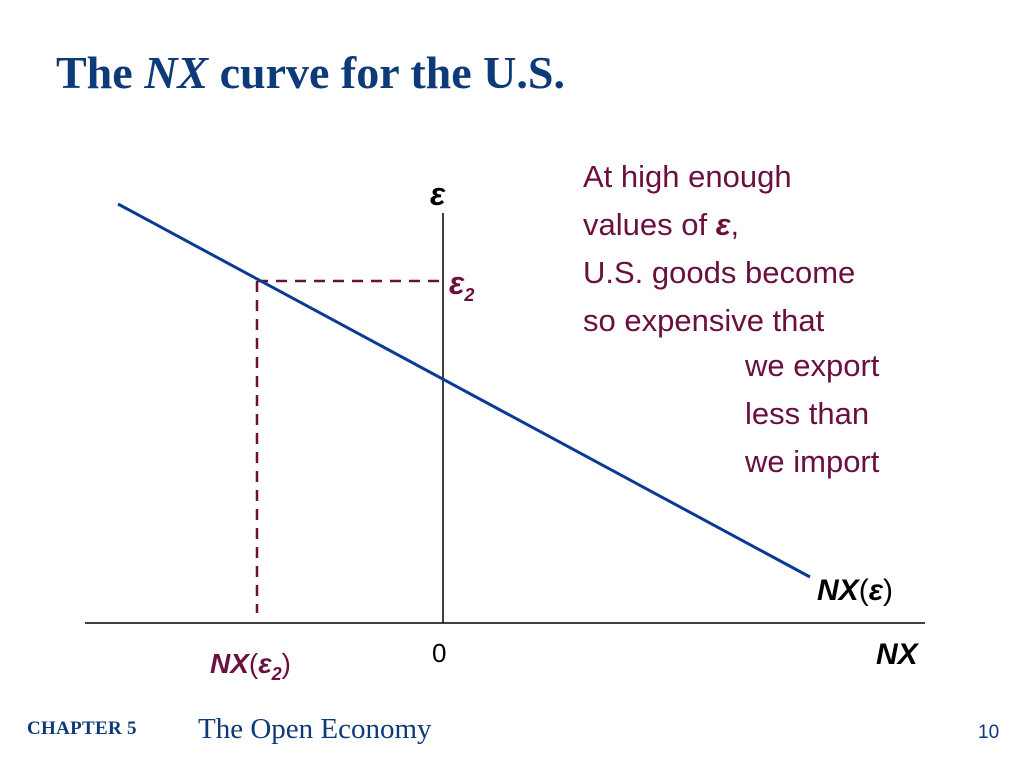  Describe the element at coordinates (687, 176) in the screenshot. I see `annotation-line: At high enough` at that location.